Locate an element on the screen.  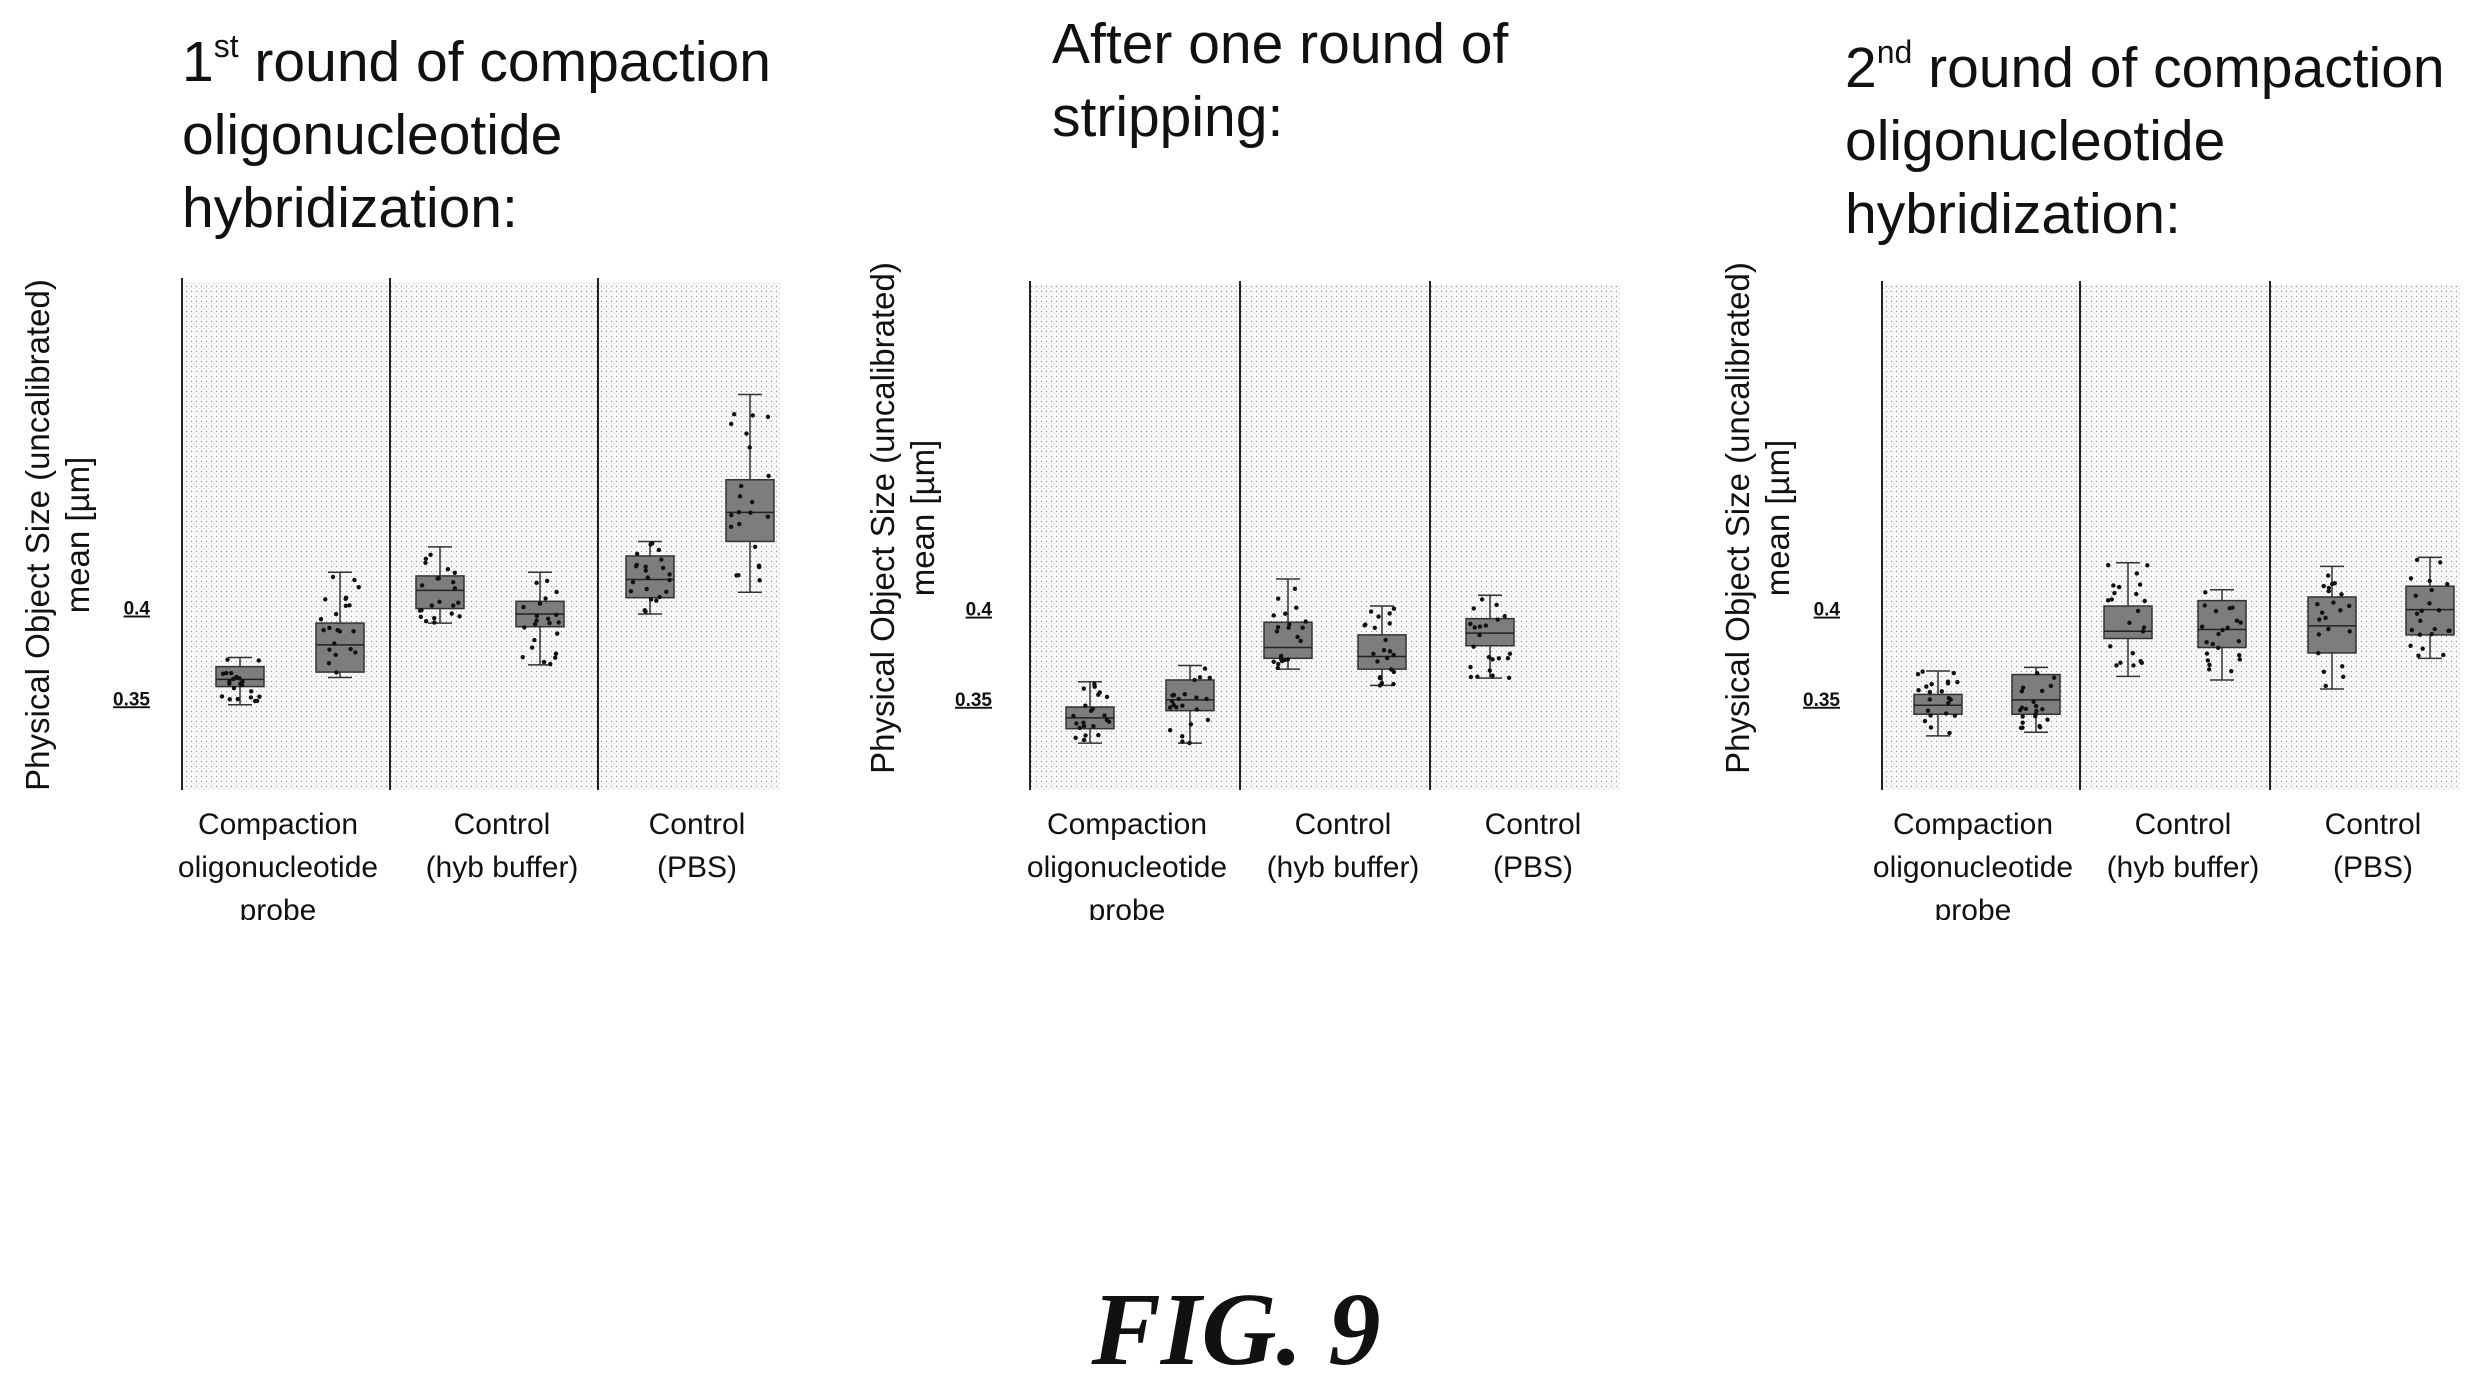
panel-1-y-axis-label-line-1: Physical Object Size (uncalibrated) is located at coordinates (37, 535).